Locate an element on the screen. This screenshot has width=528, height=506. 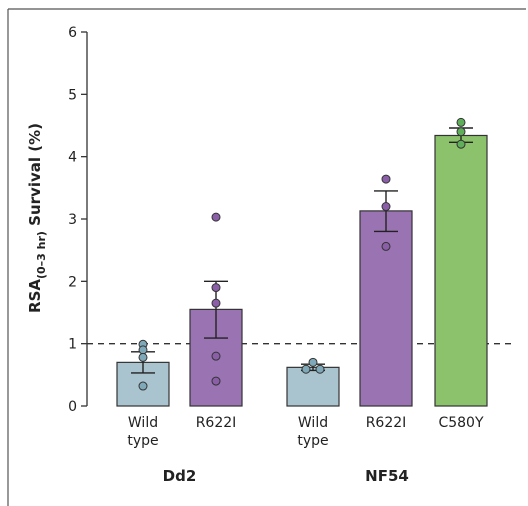
group-labels: Dd2 NF54 is located at coordinates (286, 476).